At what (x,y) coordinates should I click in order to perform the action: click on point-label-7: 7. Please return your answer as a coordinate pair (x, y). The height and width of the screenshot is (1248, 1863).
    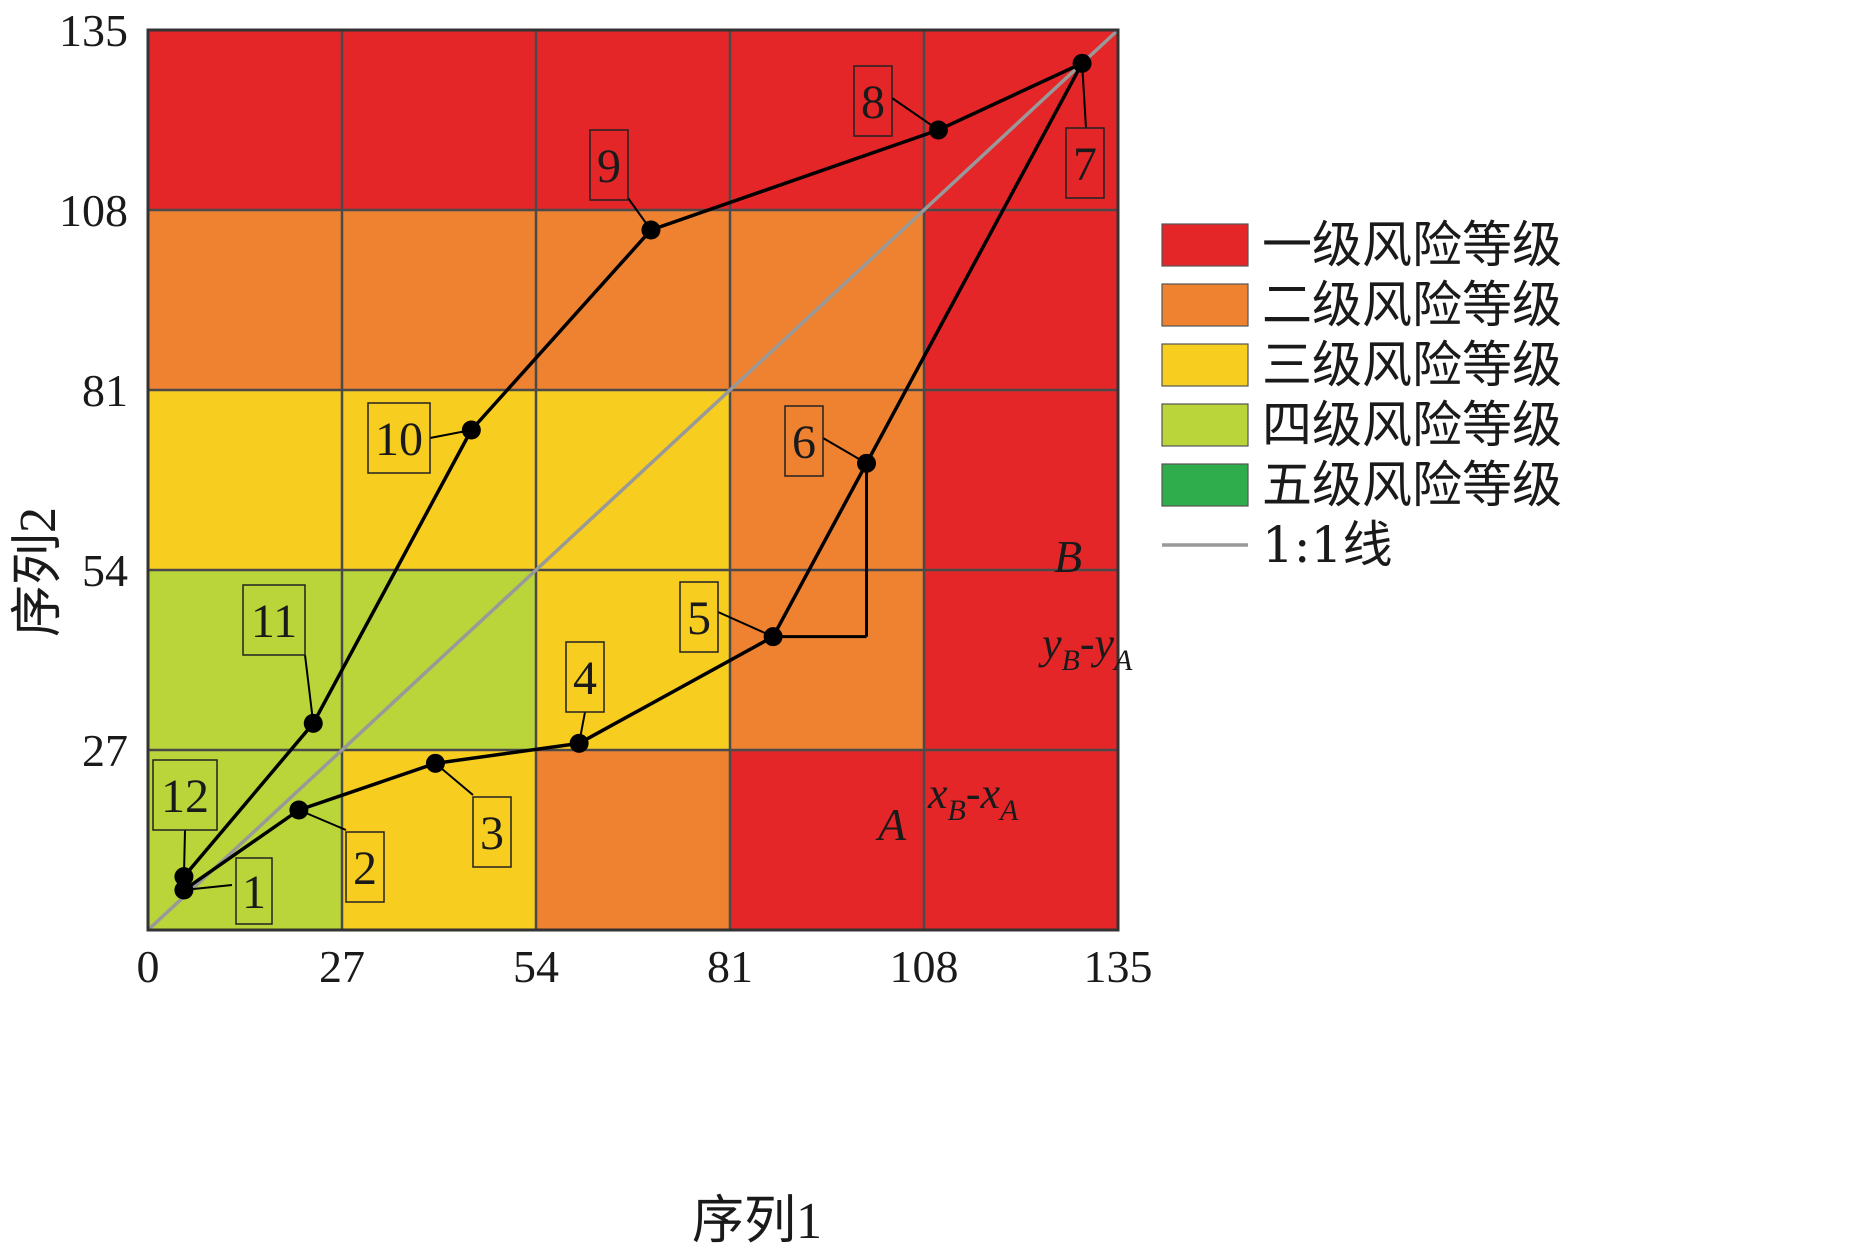
    Looking at the image, I should click on (1085, 164).